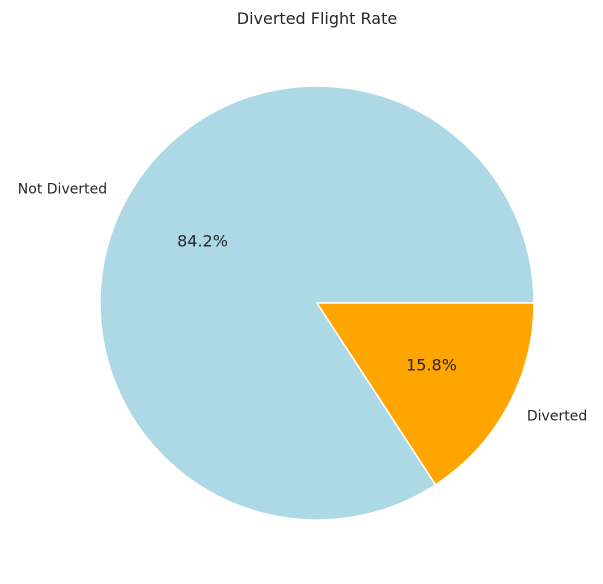  What do you see at coordinates (62, 189) in the screenshot?
I see `slice-label-not-diverted: Not Diverted` at bounding box center [62, 189].